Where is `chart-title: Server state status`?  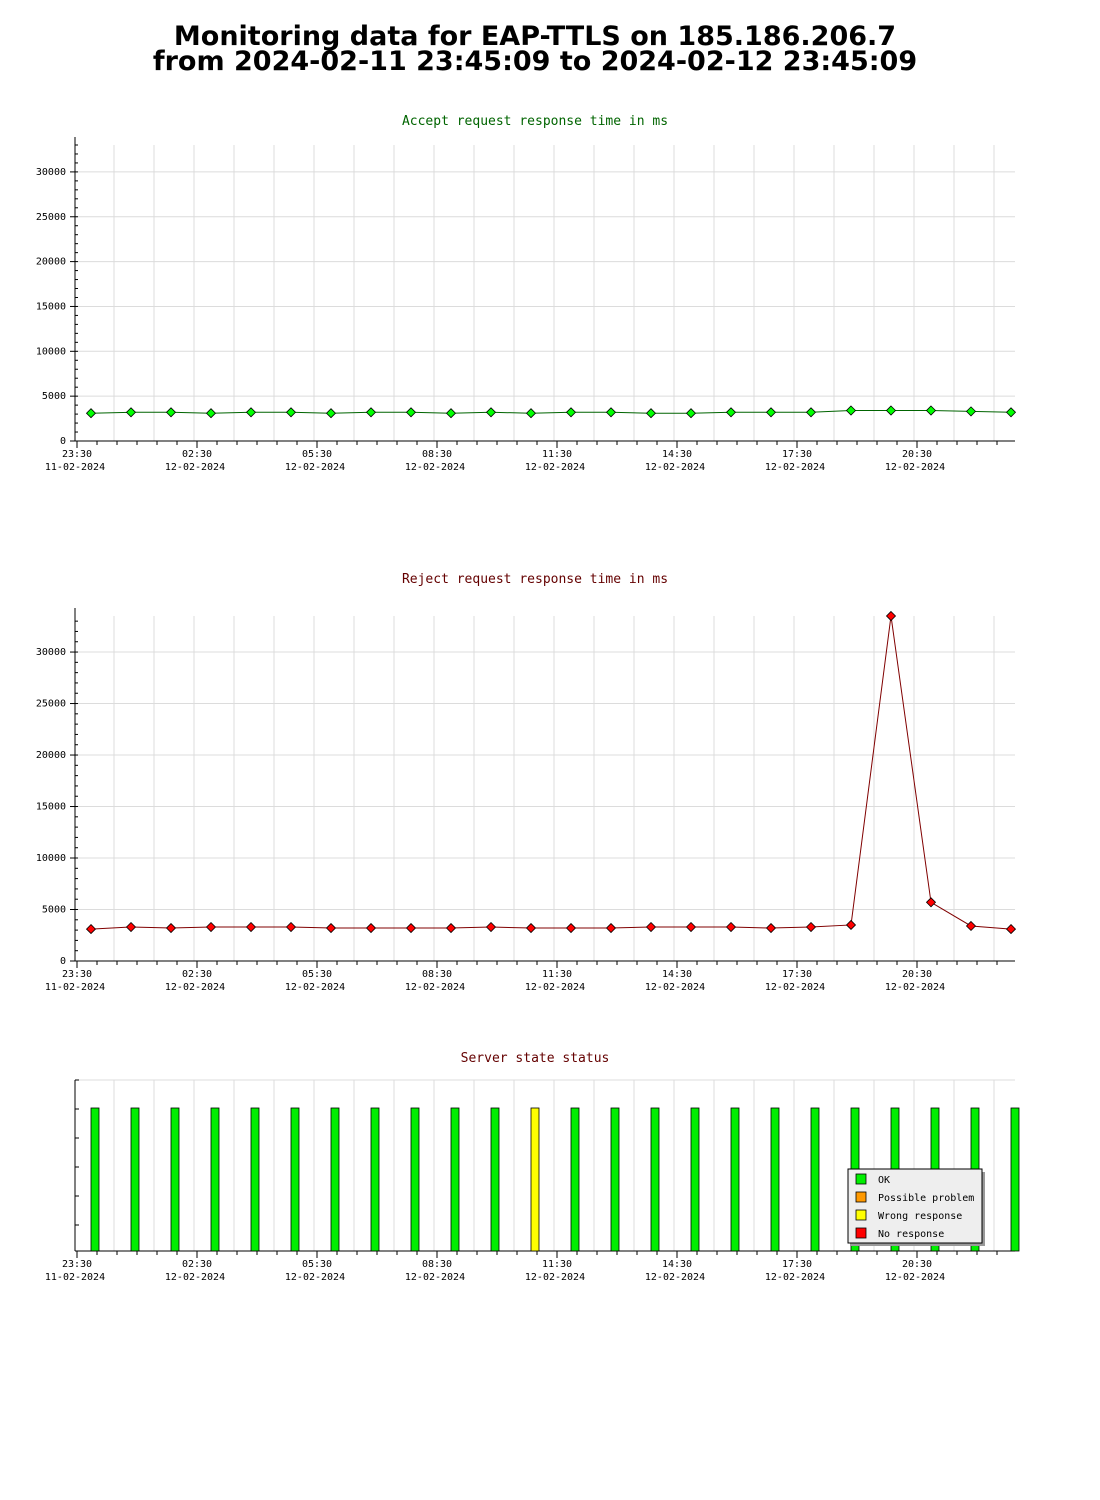
chart-title: Server state status is located at coordinates (535, 1058).